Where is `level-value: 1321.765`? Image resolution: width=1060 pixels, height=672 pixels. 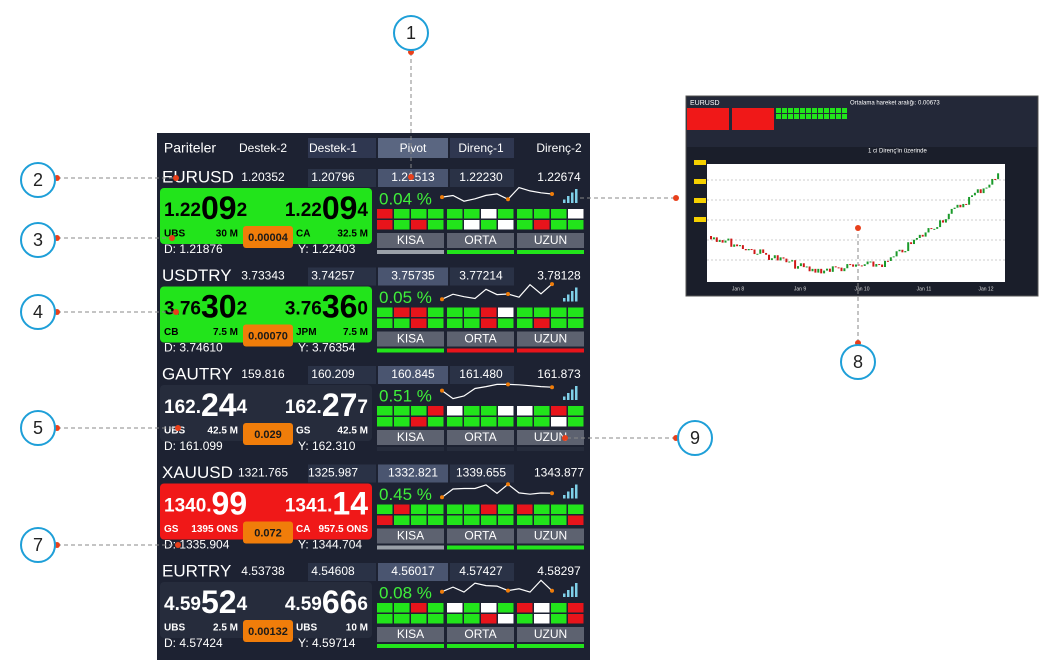
level-value: 1321.765 is located at coordinates (263, 473).